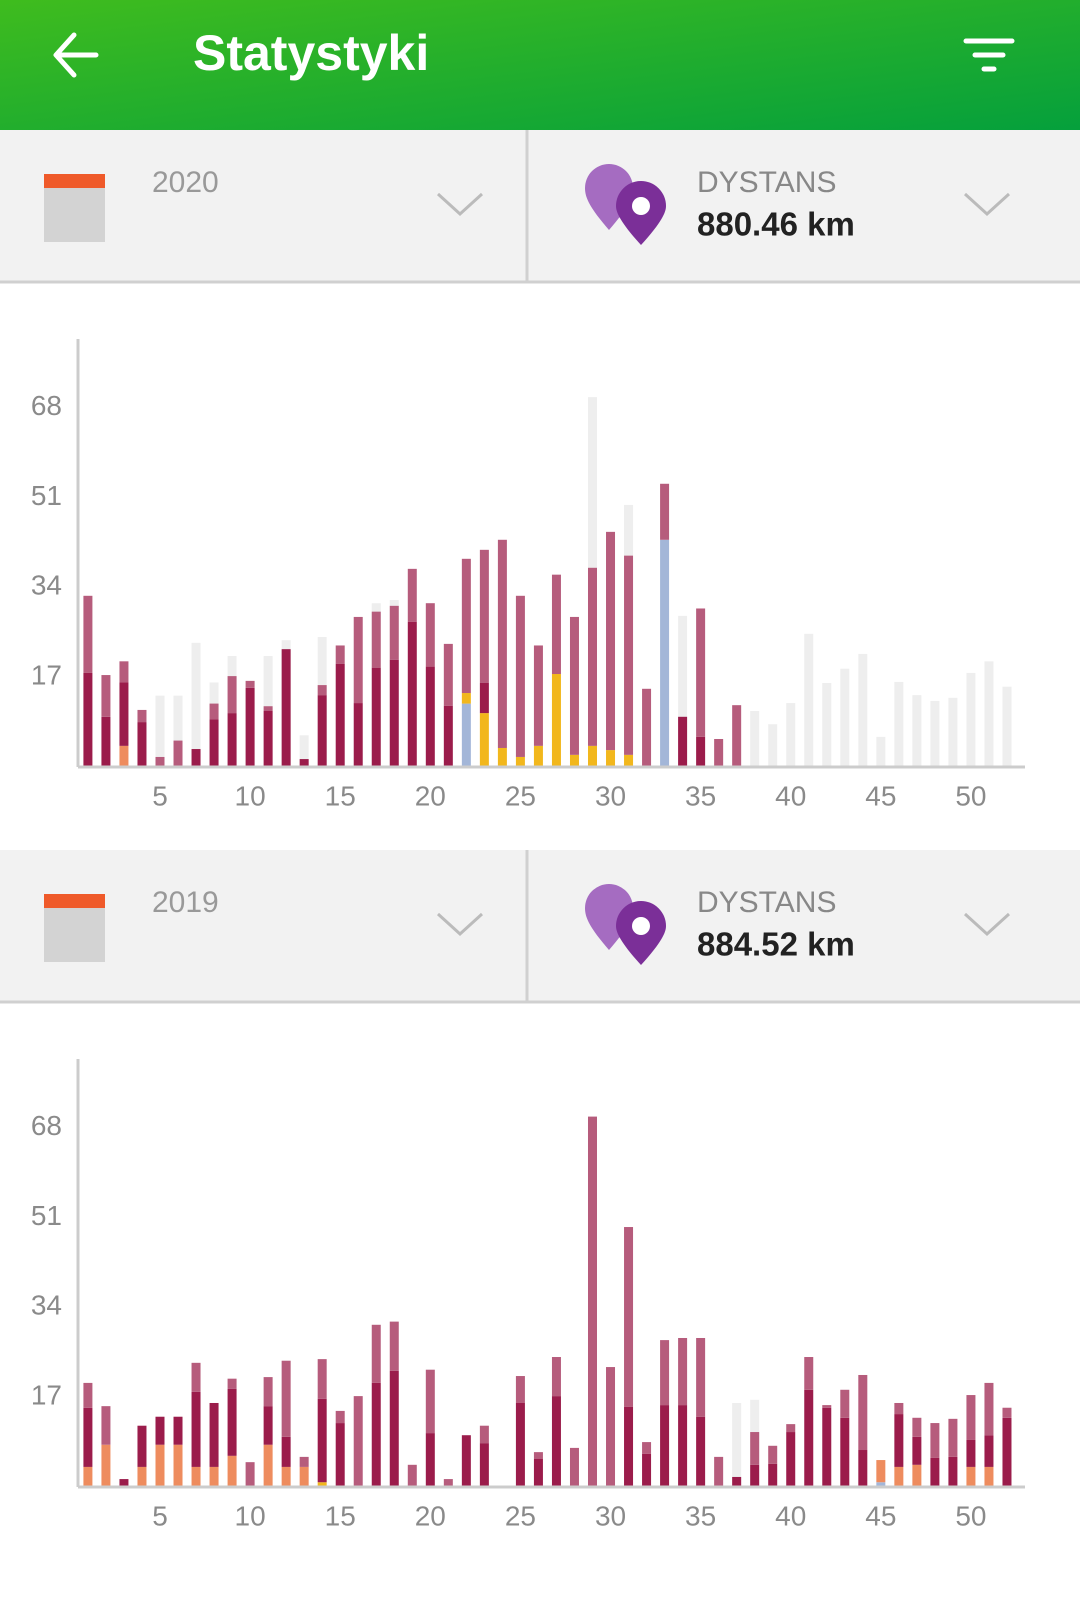 This screenshot has width=1080, height=1608. What do you see at coordinates (185, 182) in the screenshot?
I see `year-value: 2020` at bounding box center [185, 182].